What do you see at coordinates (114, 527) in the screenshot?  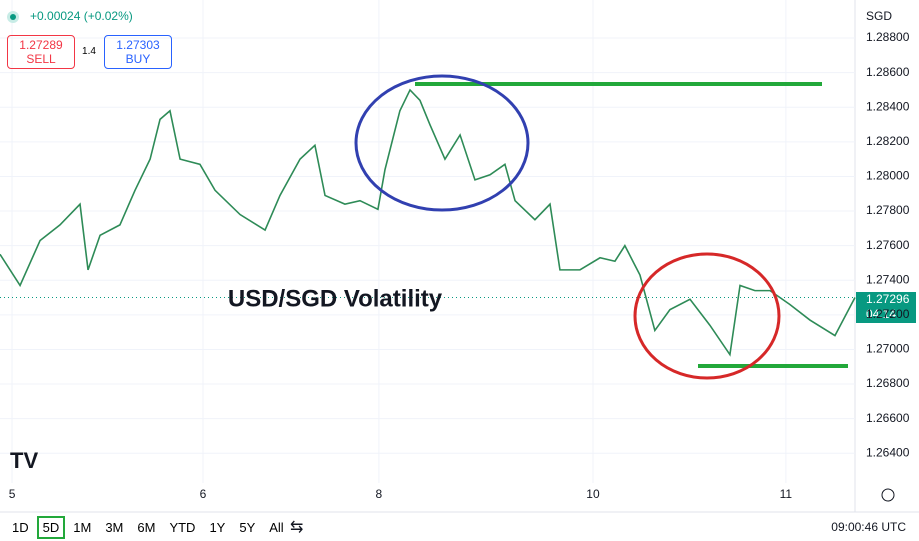 I see `range-button: 3M` at bounding box center [114, 527].